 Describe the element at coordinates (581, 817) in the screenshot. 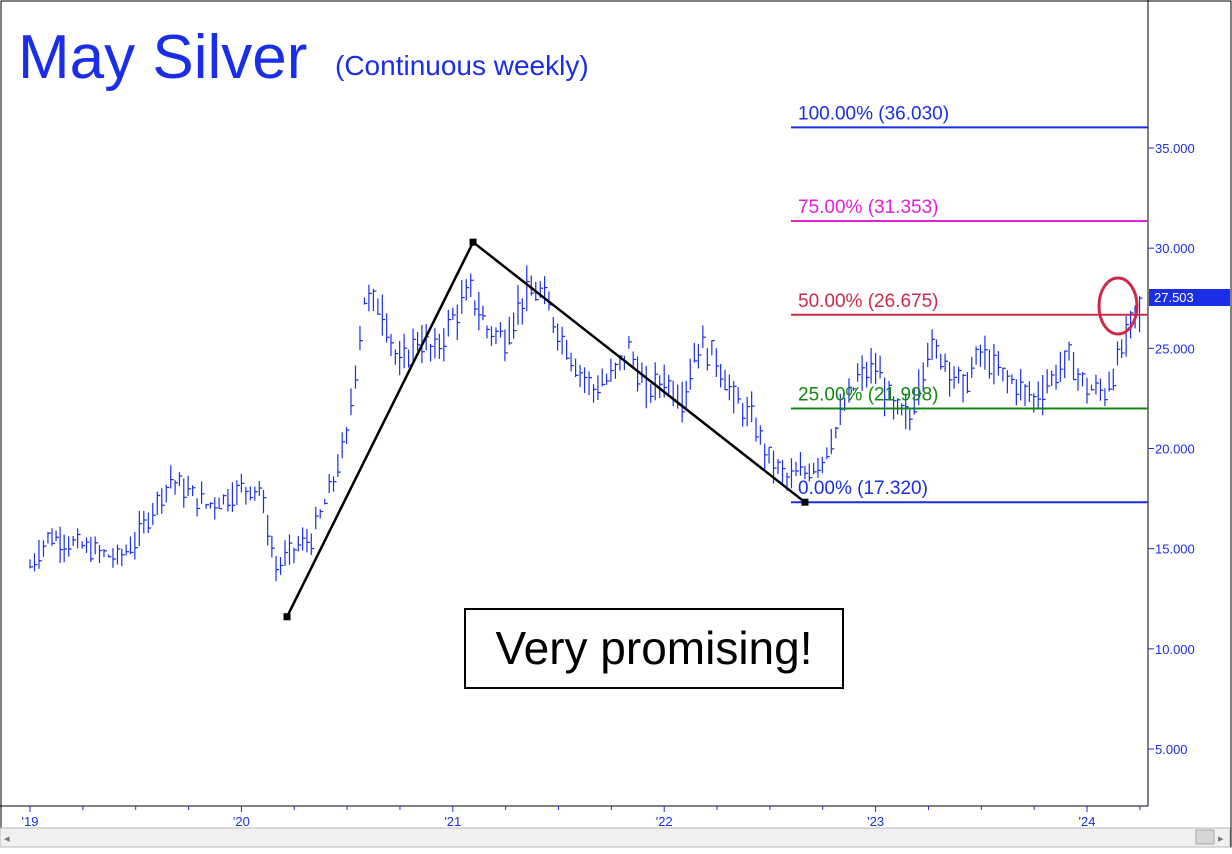

I see `x-axis-ticks: '19 '20 '21 '22 '23 '24` at that location.